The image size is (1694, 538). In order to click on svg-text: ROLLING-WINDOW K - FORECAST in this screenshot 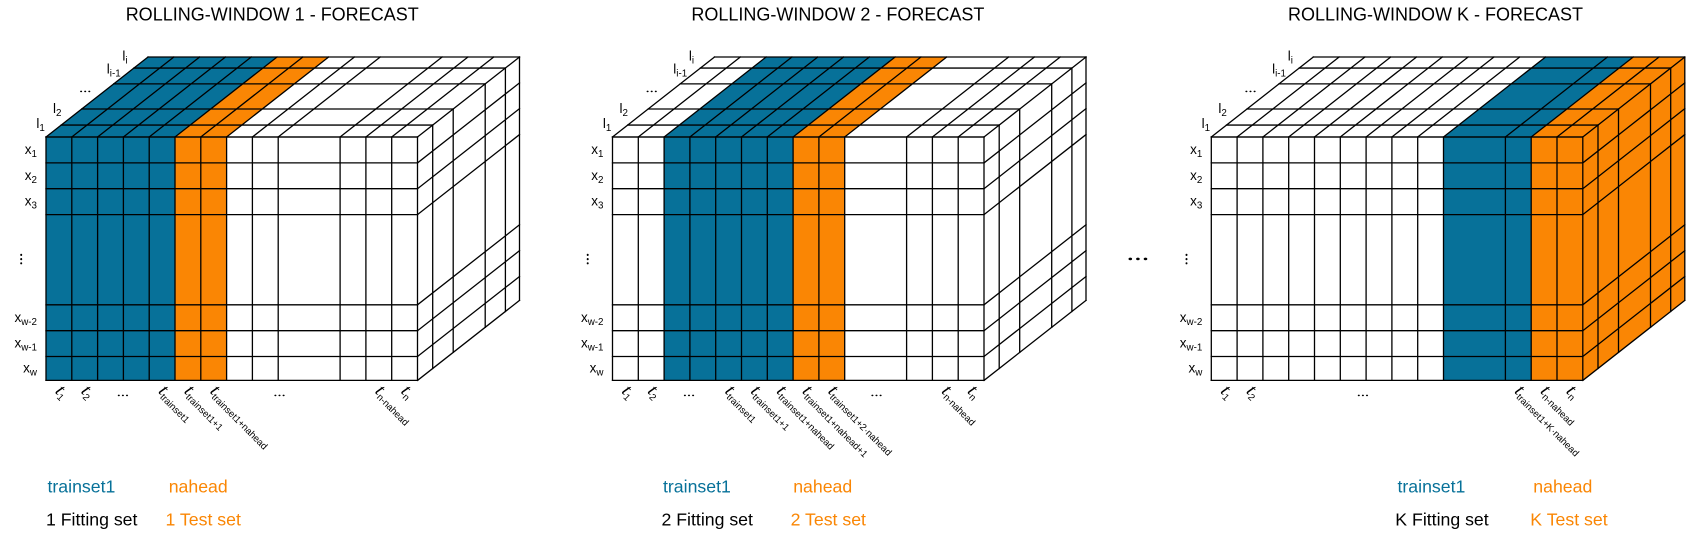, I will do `click(1435, 15)`.